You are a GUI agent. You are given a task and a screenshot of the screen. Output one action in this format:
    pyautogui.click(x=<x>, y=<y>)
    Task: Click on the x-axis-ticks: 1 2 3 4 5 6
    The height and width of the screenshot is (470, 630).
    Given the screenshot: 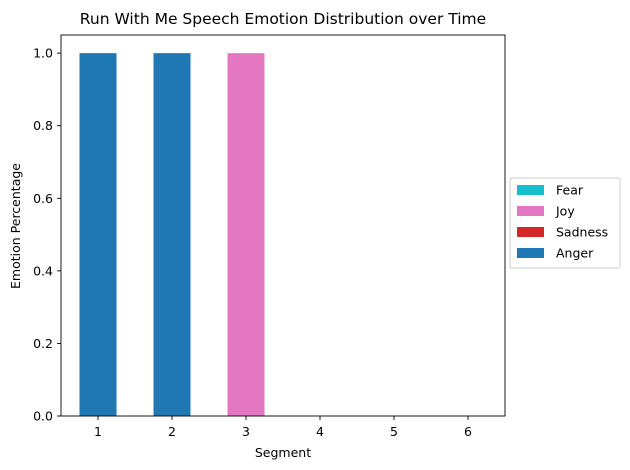 What is the action you would take?
    pyautogui.click(x=283, y=427)
    